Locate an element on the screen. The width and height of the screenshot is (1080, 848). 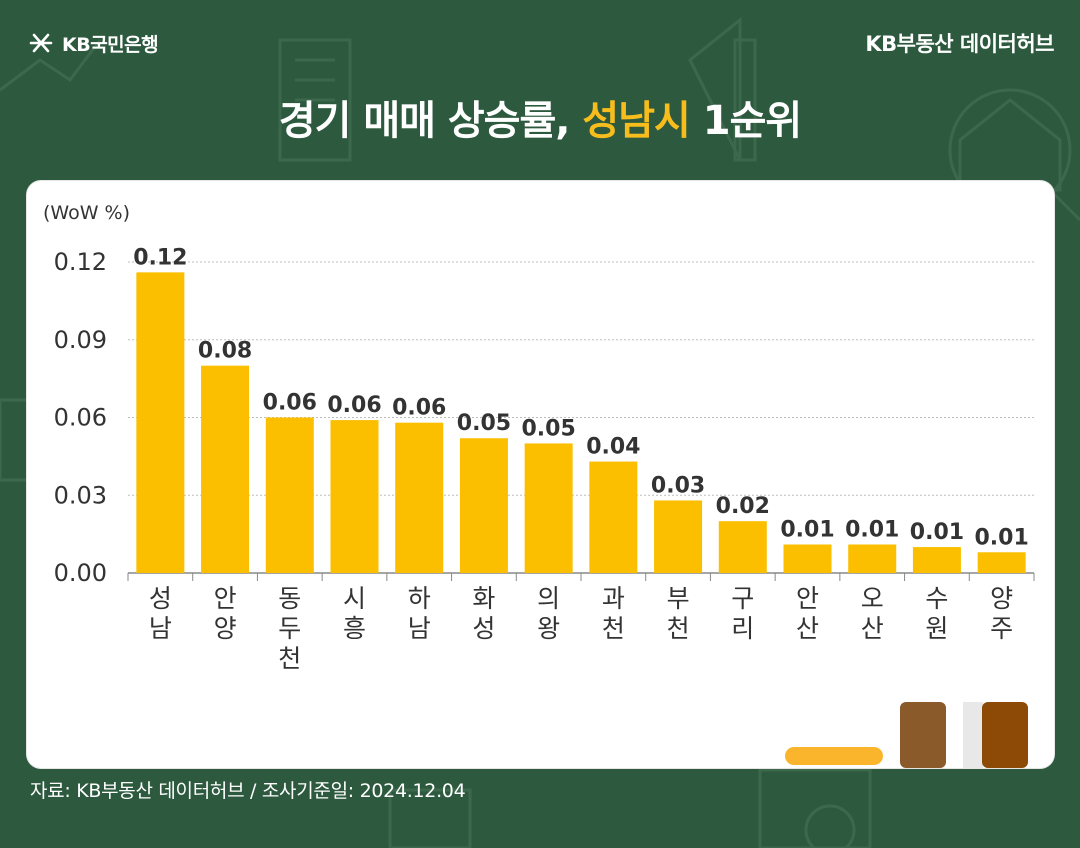
y-tick-label: 0.12 is located at coordinates (80, 262).